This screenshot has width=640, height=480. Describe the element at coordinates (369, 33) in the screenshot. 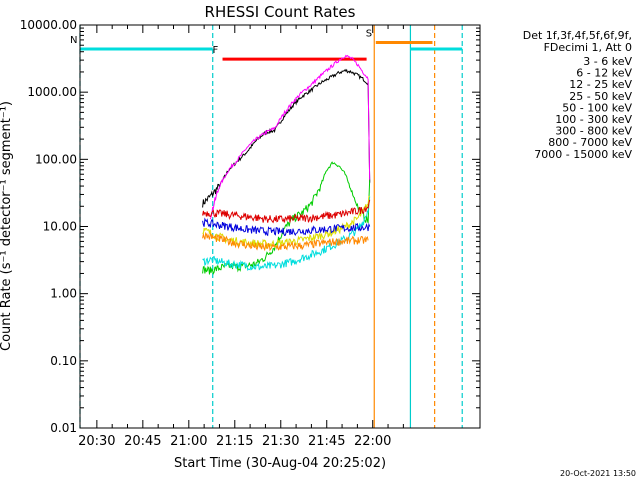

I see `flag-label-S: S` at that location.